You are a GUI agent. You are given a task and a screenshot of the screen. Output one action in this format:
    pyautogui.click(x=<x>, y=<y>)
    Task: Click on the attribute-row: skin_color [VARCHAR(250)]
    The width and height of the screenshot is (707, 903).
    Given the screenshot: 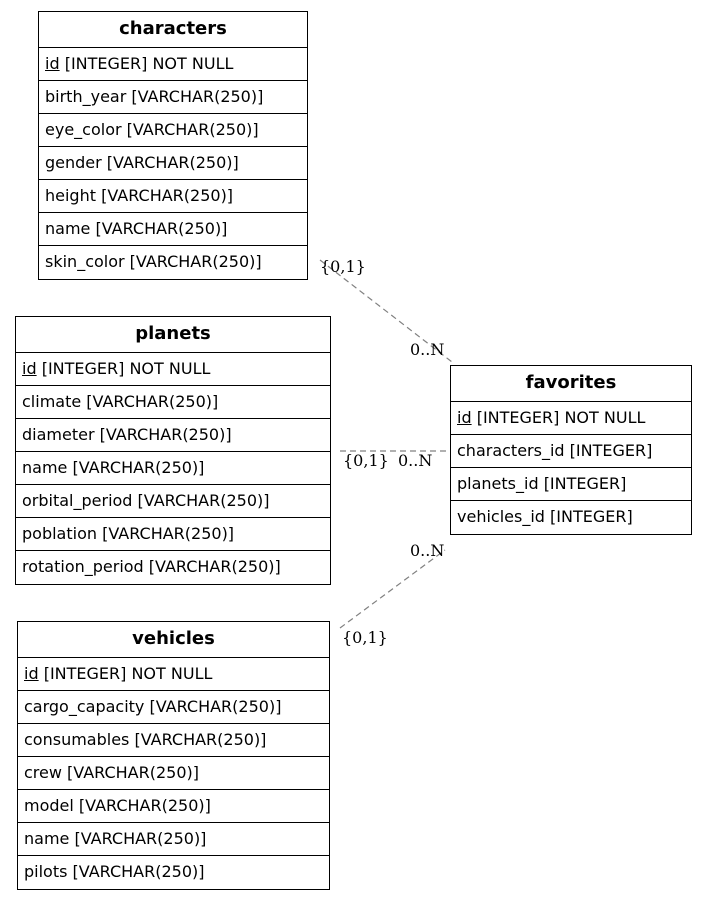 What is the action you would take?
    pyautogui.click(x=153, y=261)
    